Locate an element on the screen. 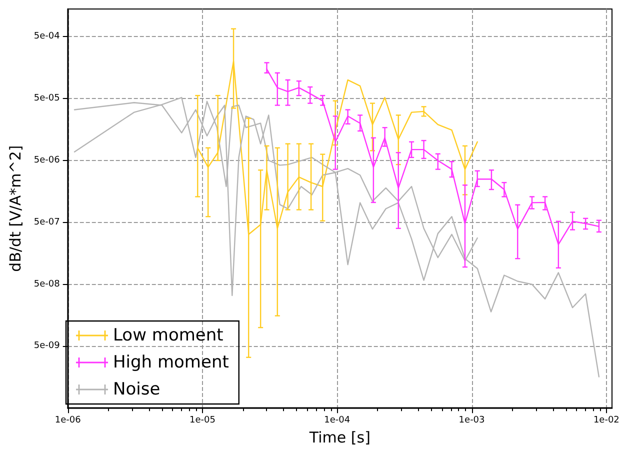 This screenshot has height=450, width=628. y-tick-label: 5e-04 is located at coordinates (47, 37).